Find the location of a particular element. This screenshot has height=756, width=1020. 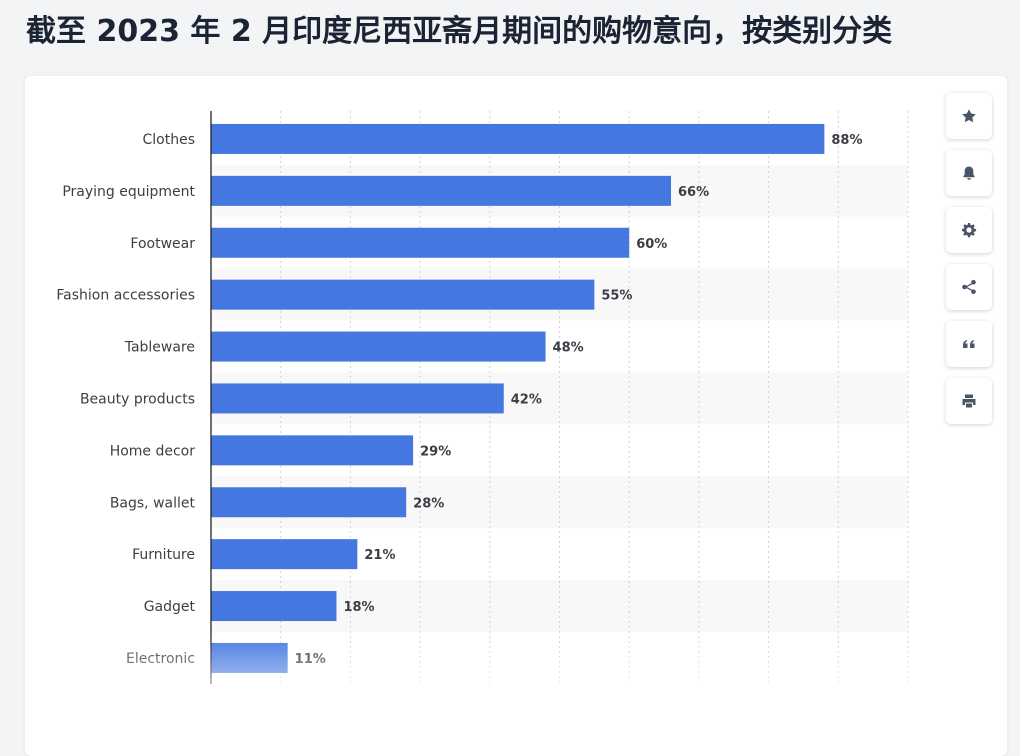

cite-button is located at coordinates (969, 344).